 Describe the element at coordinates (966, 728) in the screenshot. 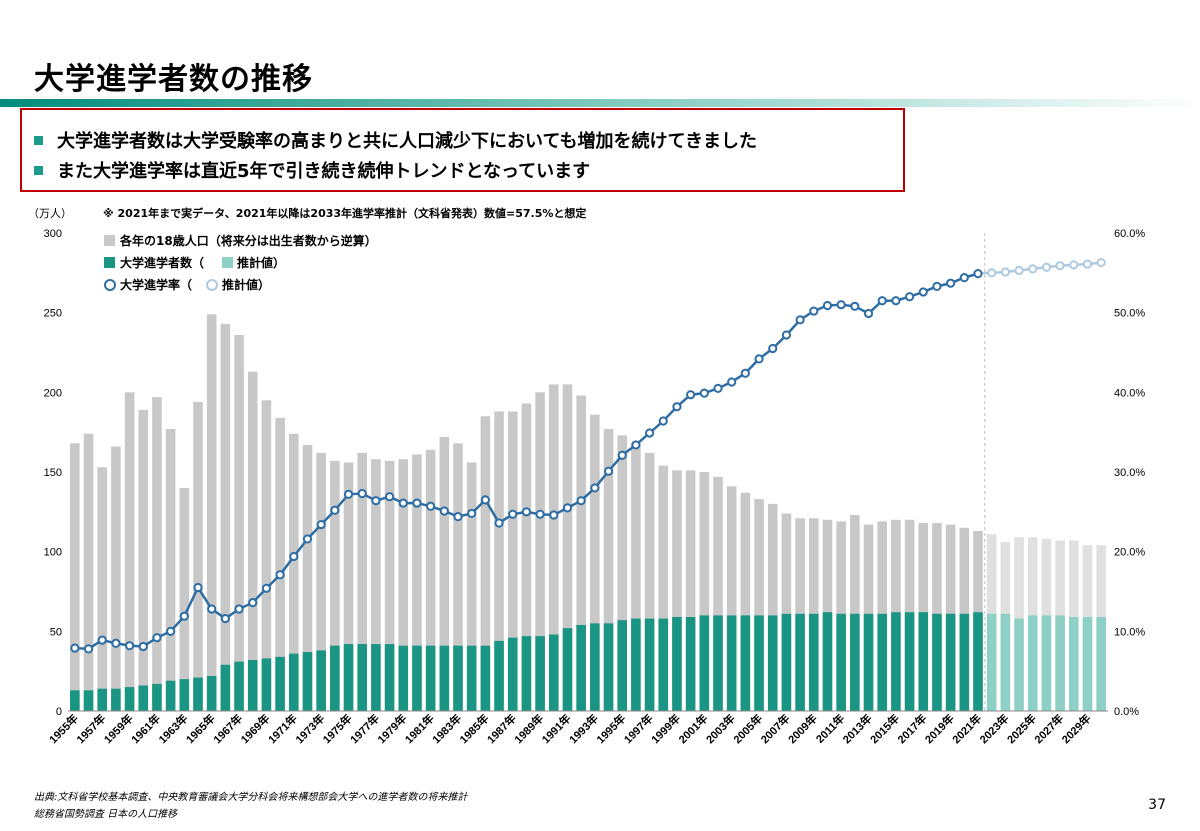

I see `x-tick-label: 2021年` at that location.